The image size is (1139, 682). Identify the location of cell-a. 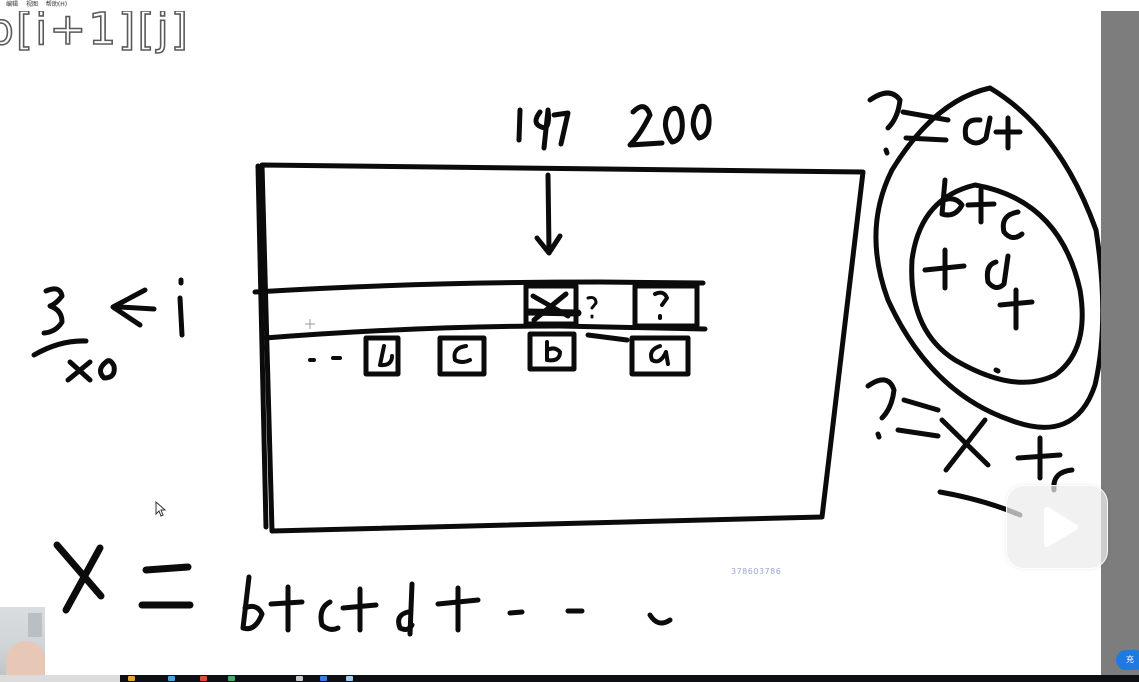
(660, 356).